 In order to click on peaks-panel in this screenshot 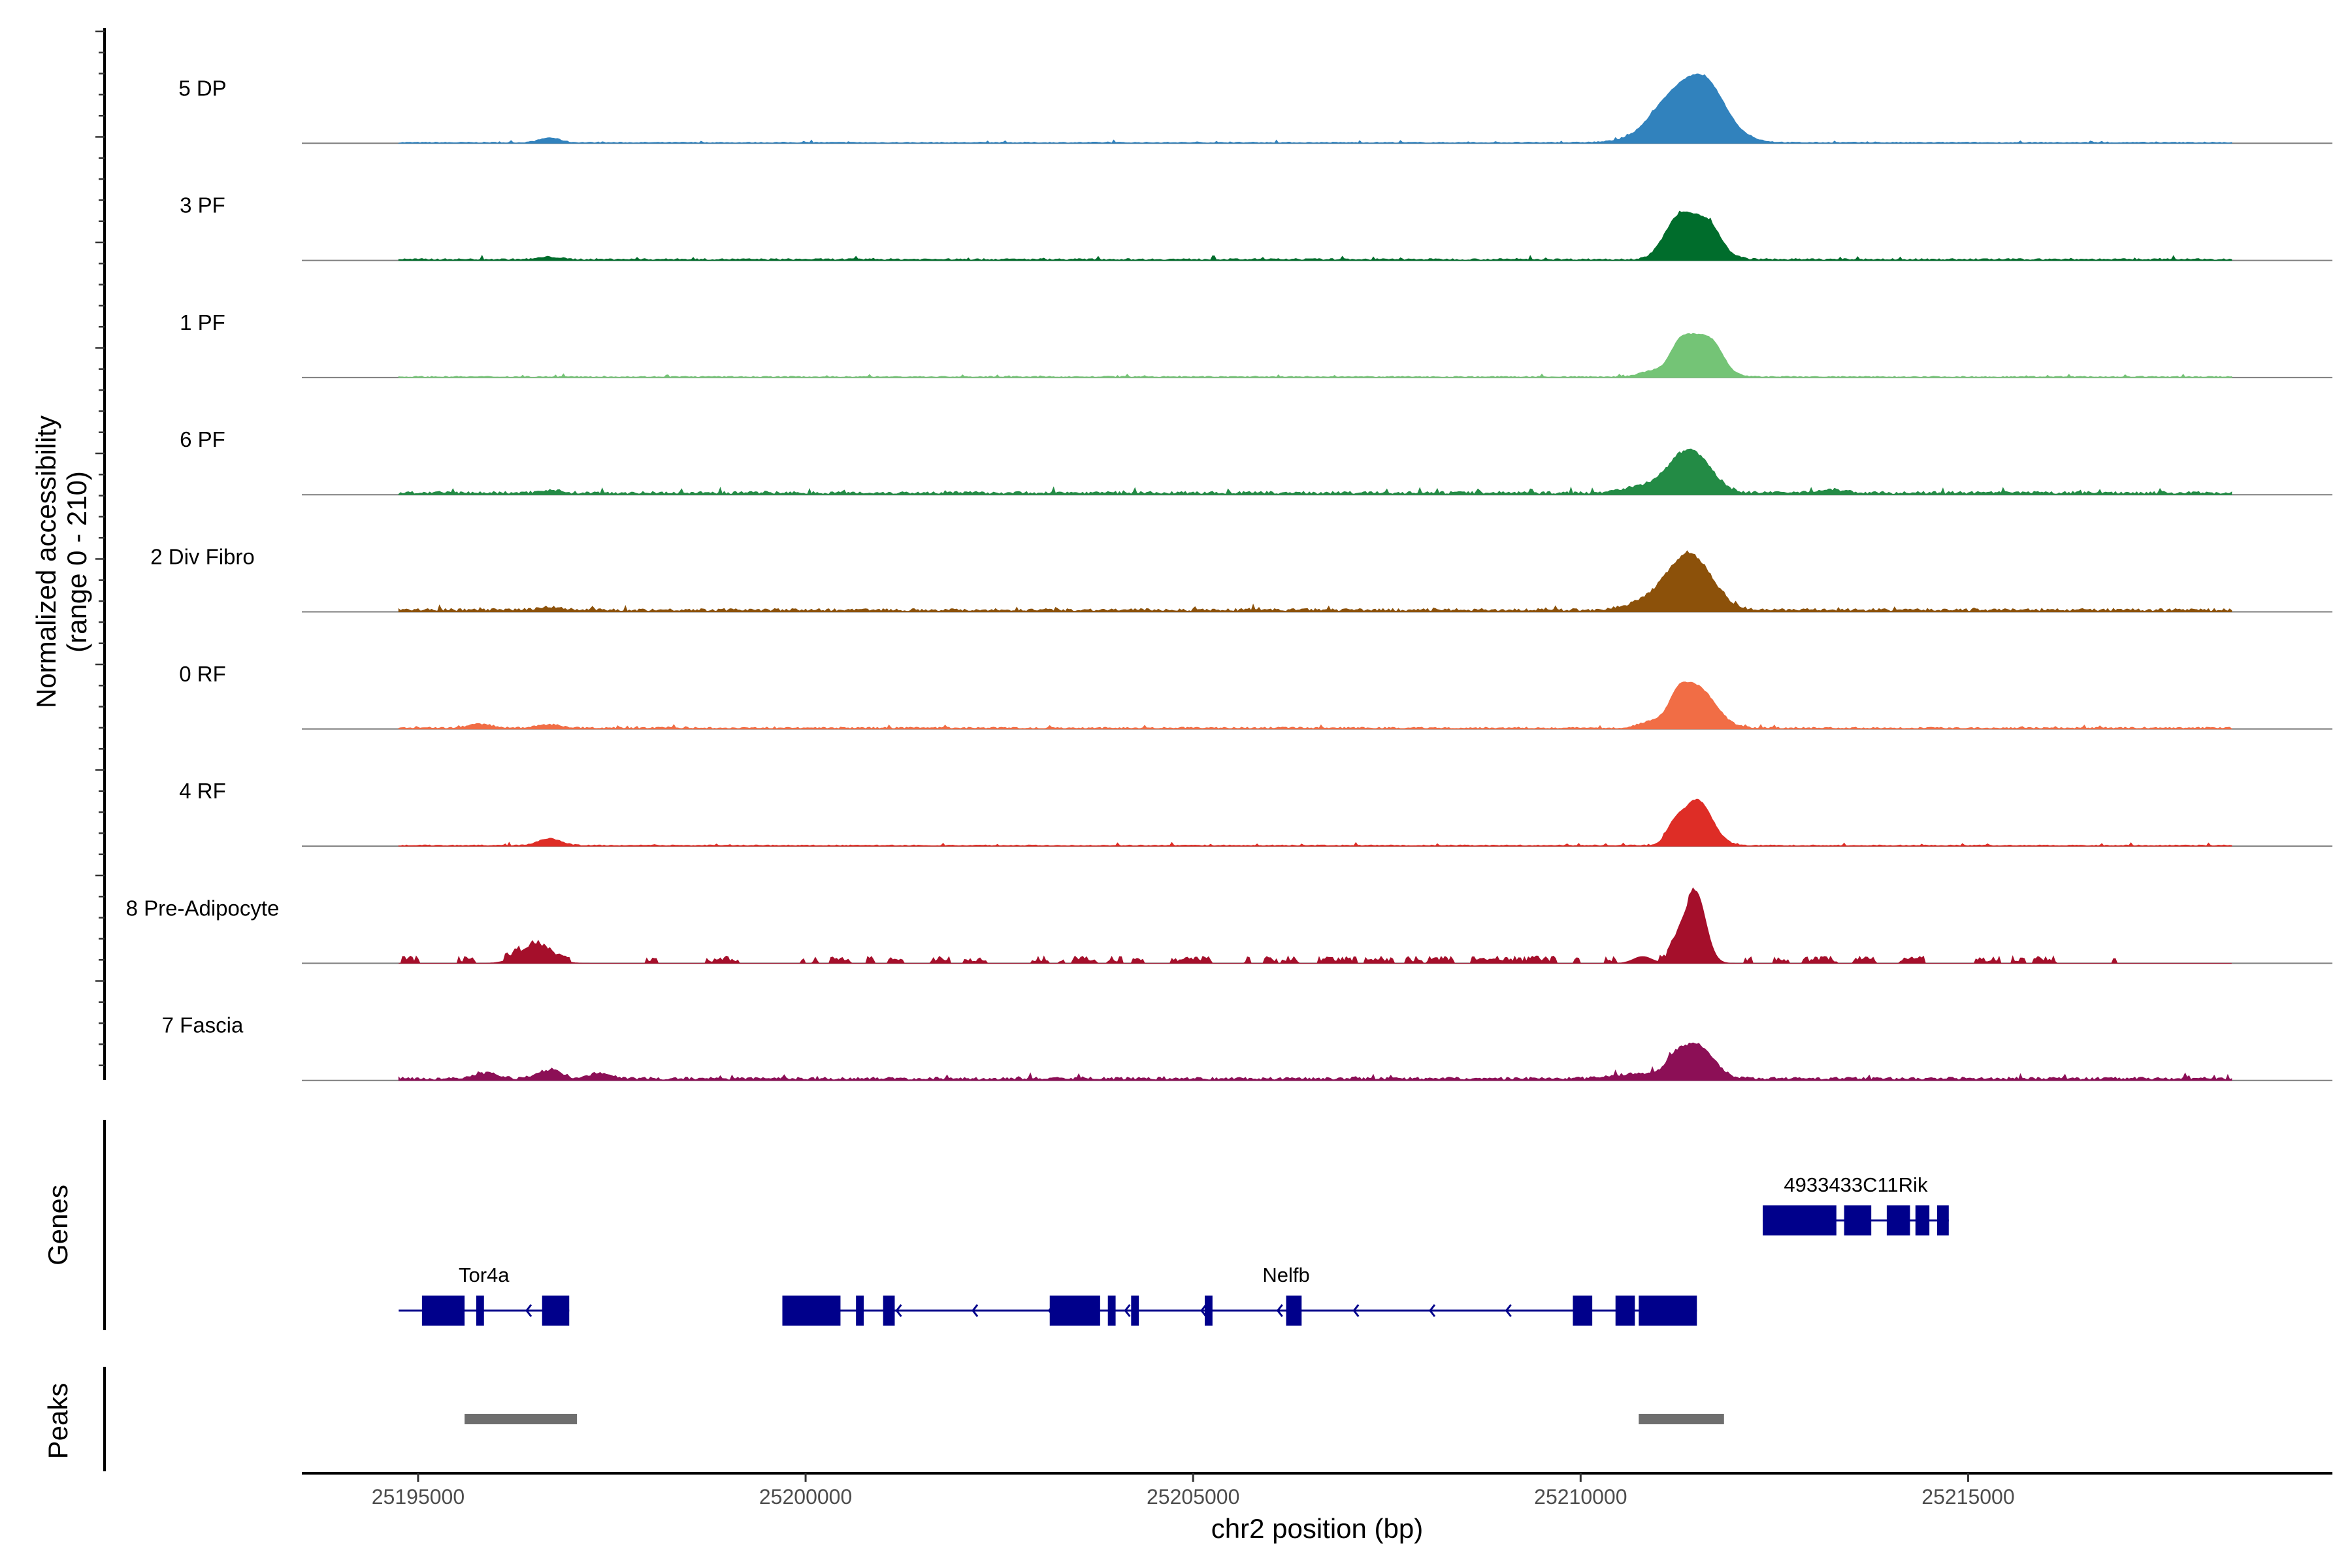, I will do `click(913, 1419)`.